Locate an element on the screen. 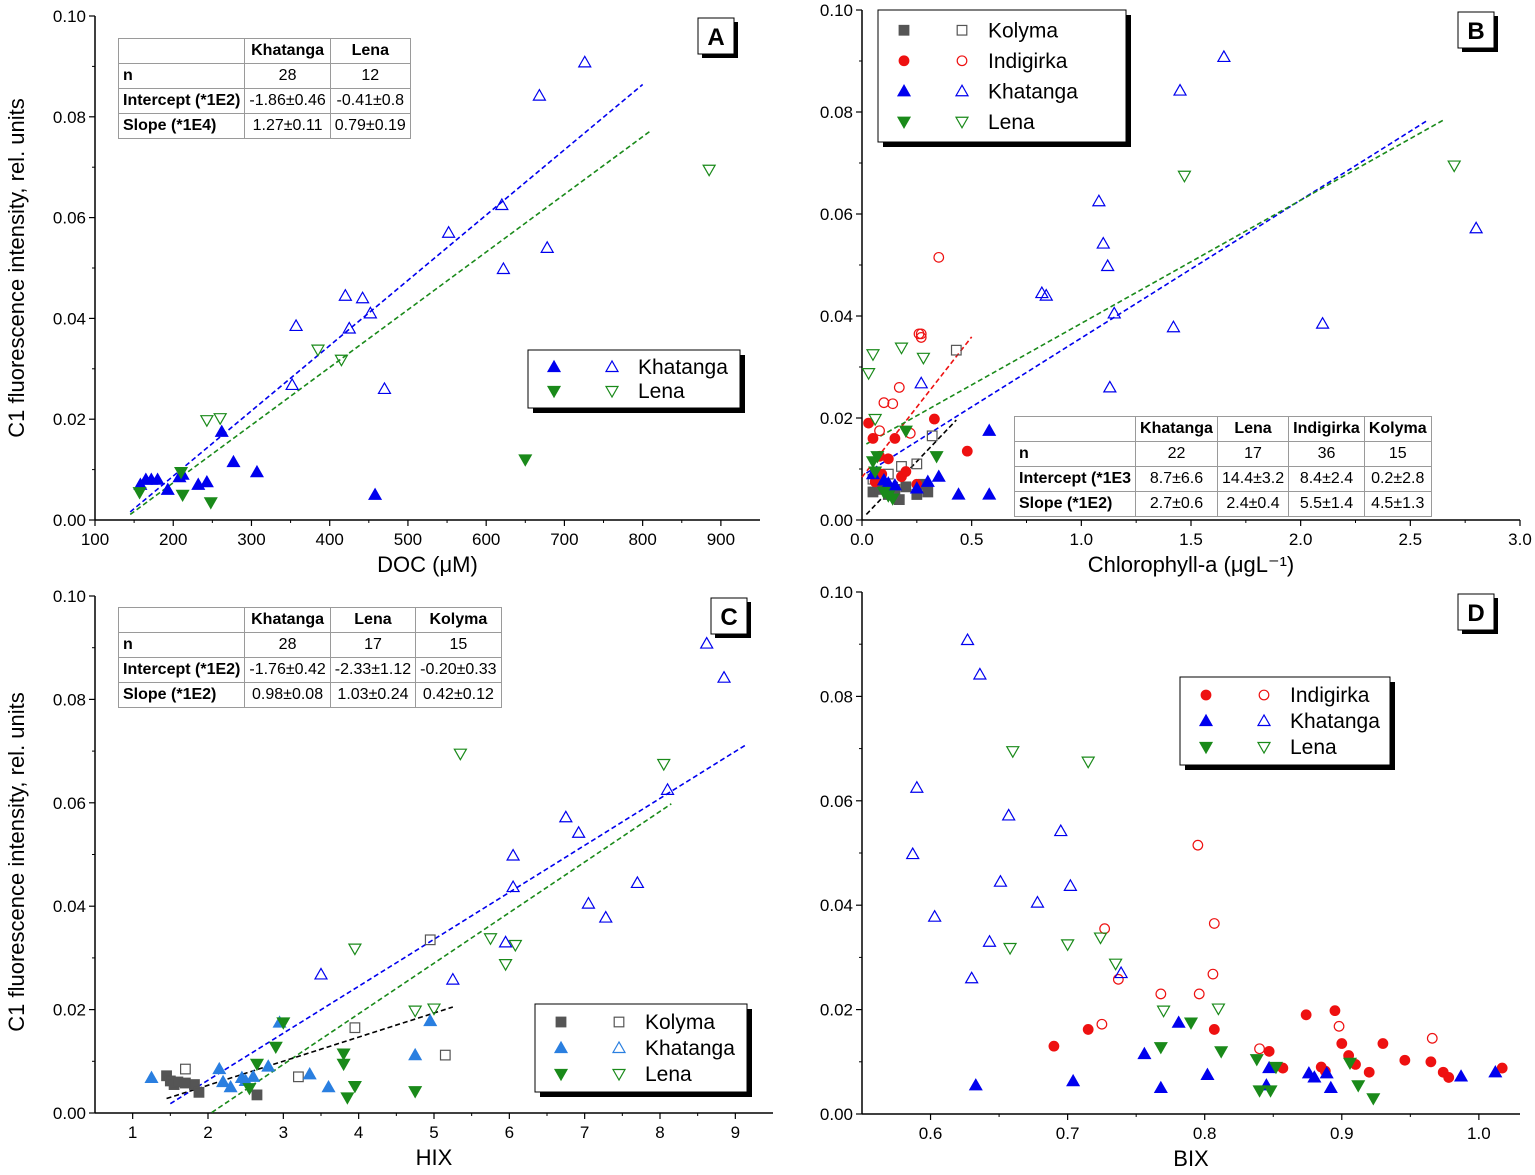 The image size is (1535, 1175). series-indigirka-filled is located at coordinates (1278, 1044).